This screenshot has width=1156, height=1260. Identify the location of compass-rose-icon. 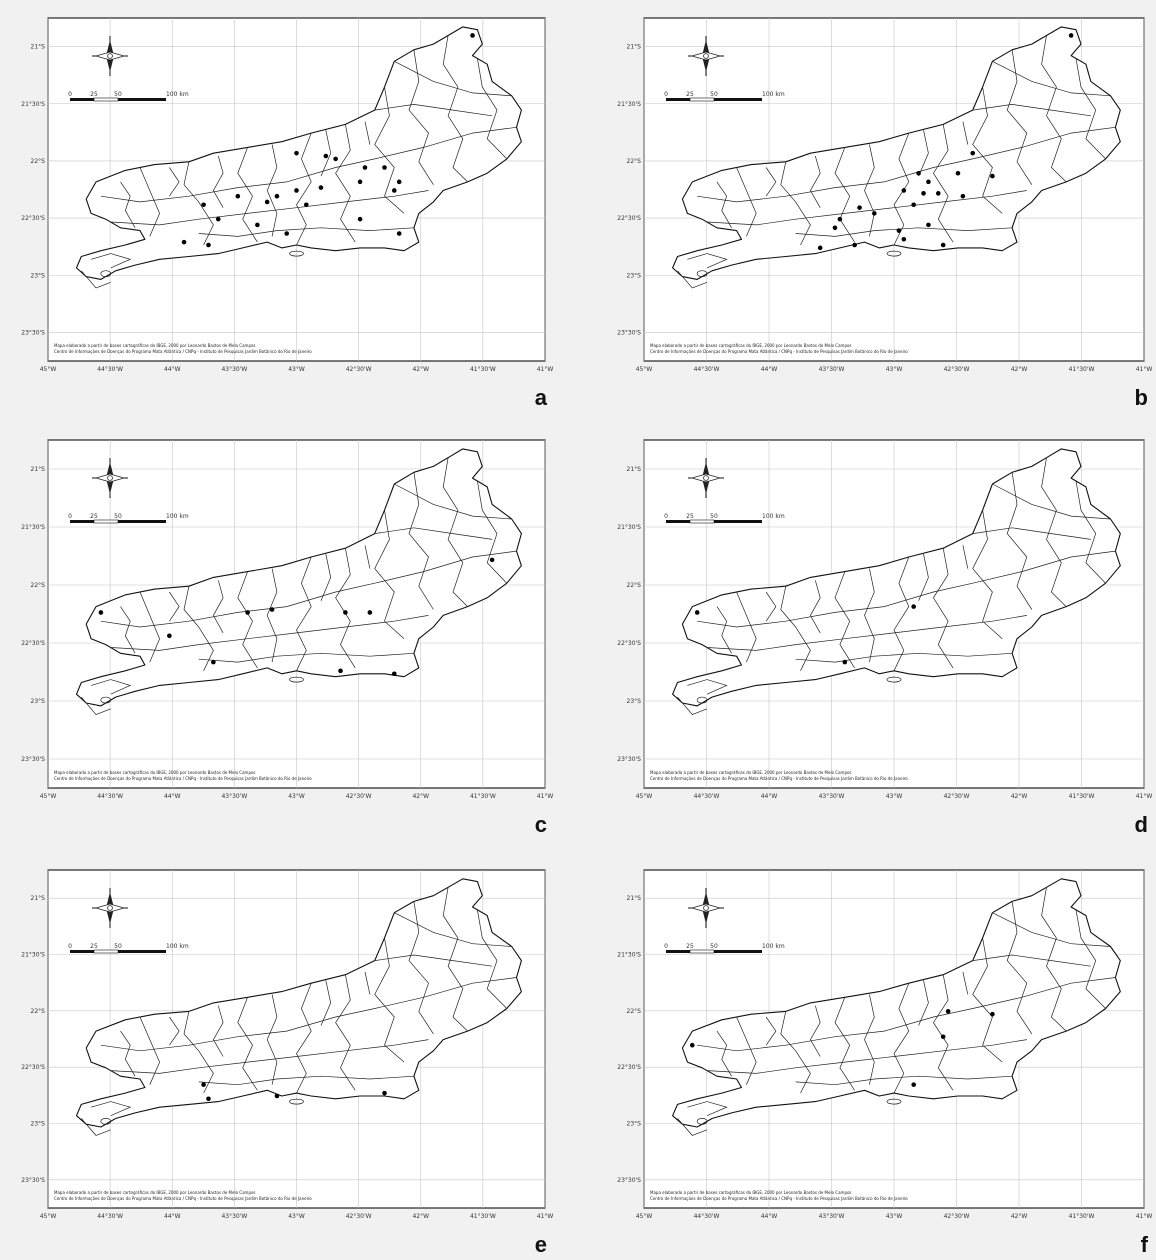
(110, 56).